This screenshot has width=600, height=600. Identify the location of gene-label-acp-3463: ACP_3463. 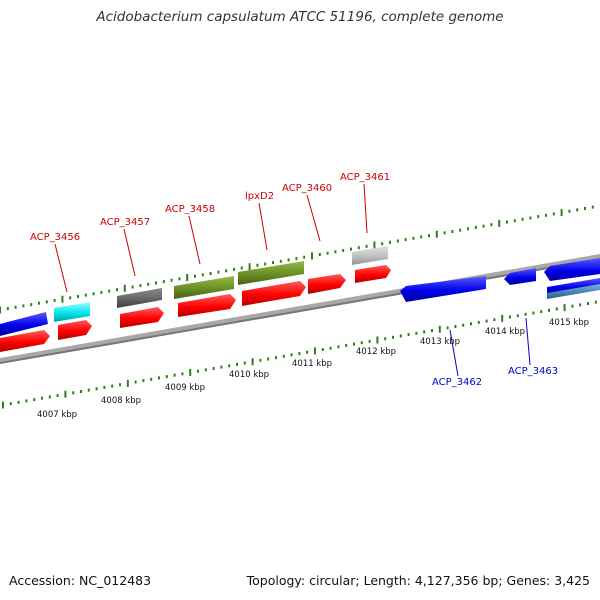
(533, 371).